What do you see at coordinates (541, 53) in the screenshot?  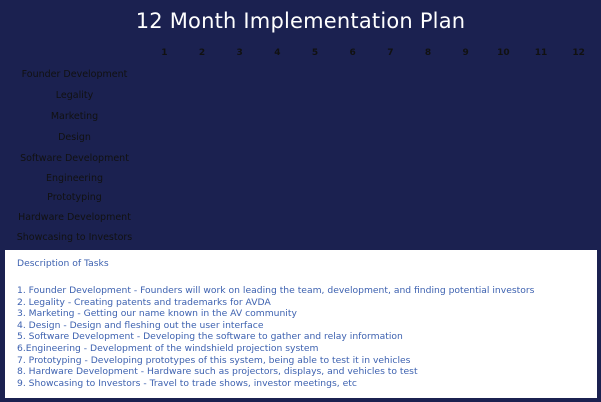 I see `month-header: 11` at bounding box center [541, 53].